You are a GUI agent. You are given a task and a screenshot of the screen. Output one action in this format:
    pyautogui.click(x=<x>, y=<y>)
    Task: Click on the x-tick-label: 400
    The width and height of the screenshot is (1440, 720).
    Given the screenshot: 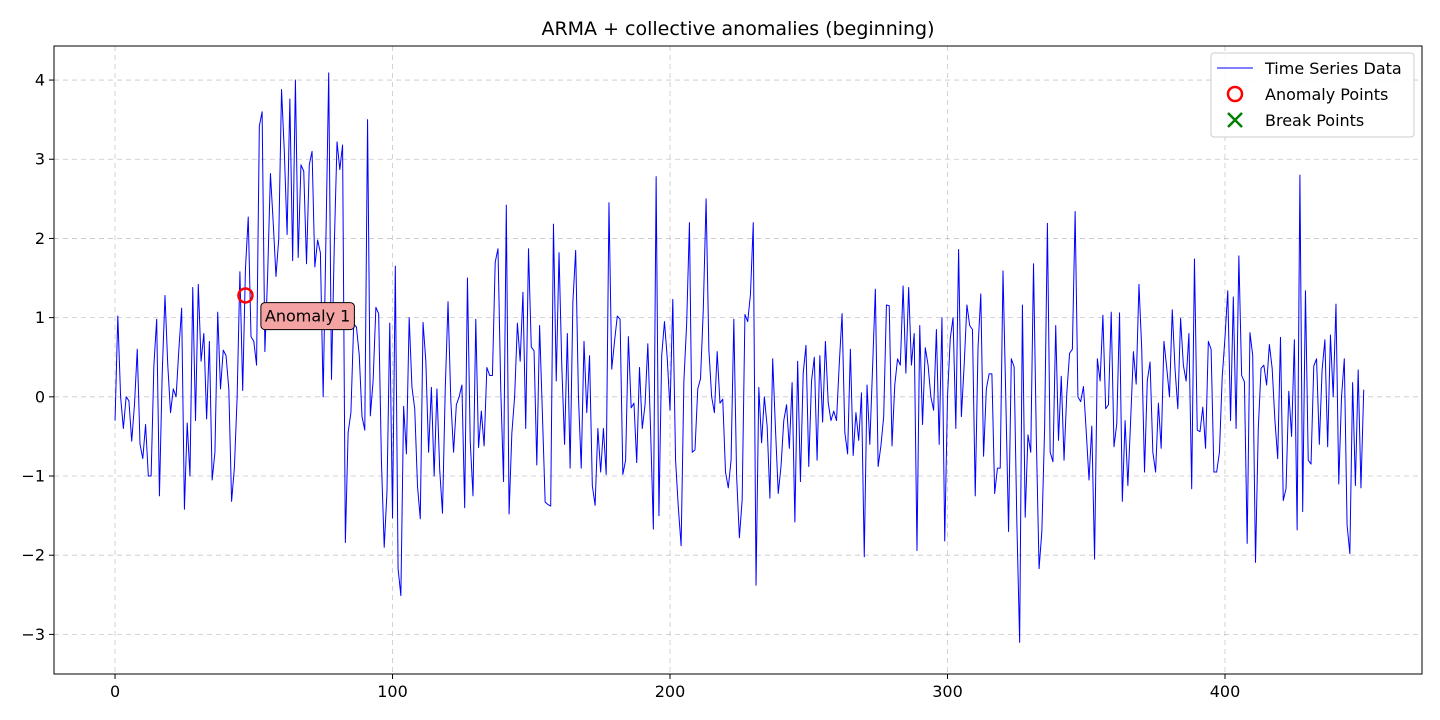 What is the action you would take?
    pyautogui.click(x=1225, y=691)
    